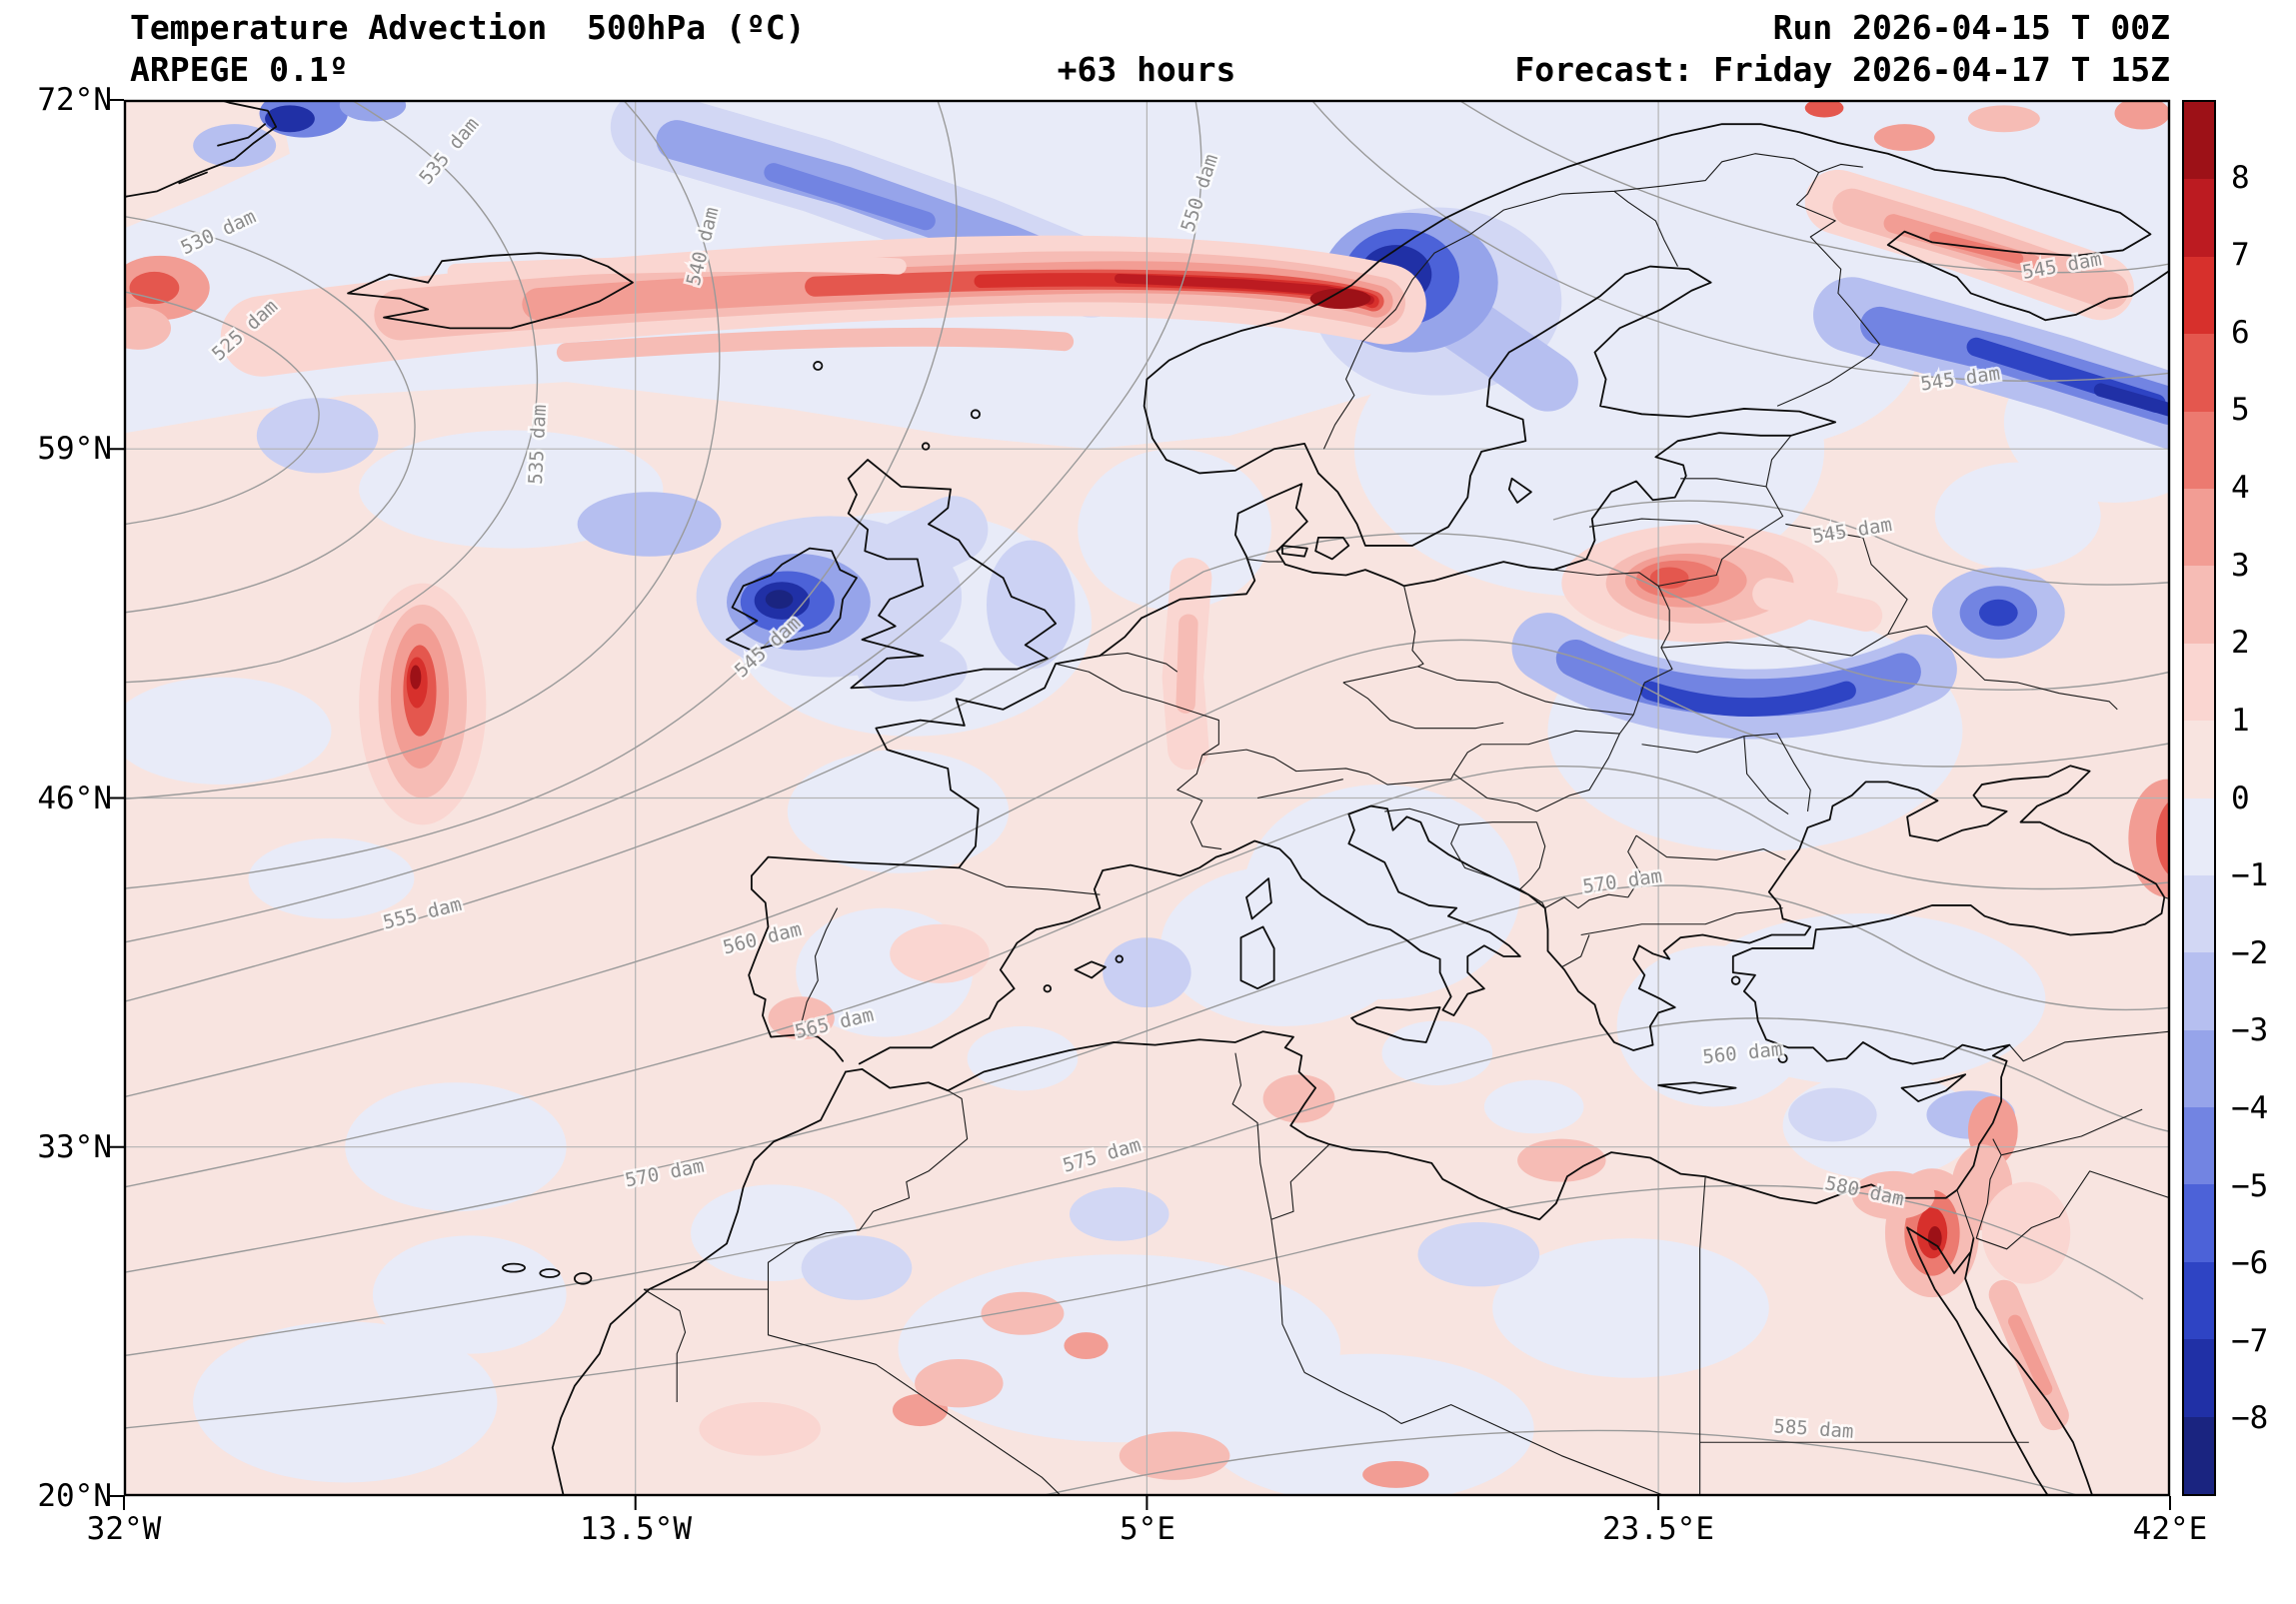 This screenshot has height=1604, width=2296. Describe the element at coordinates (2240, 643) in the screenshot. I see `colorbar-tick-label: 2` at that location.